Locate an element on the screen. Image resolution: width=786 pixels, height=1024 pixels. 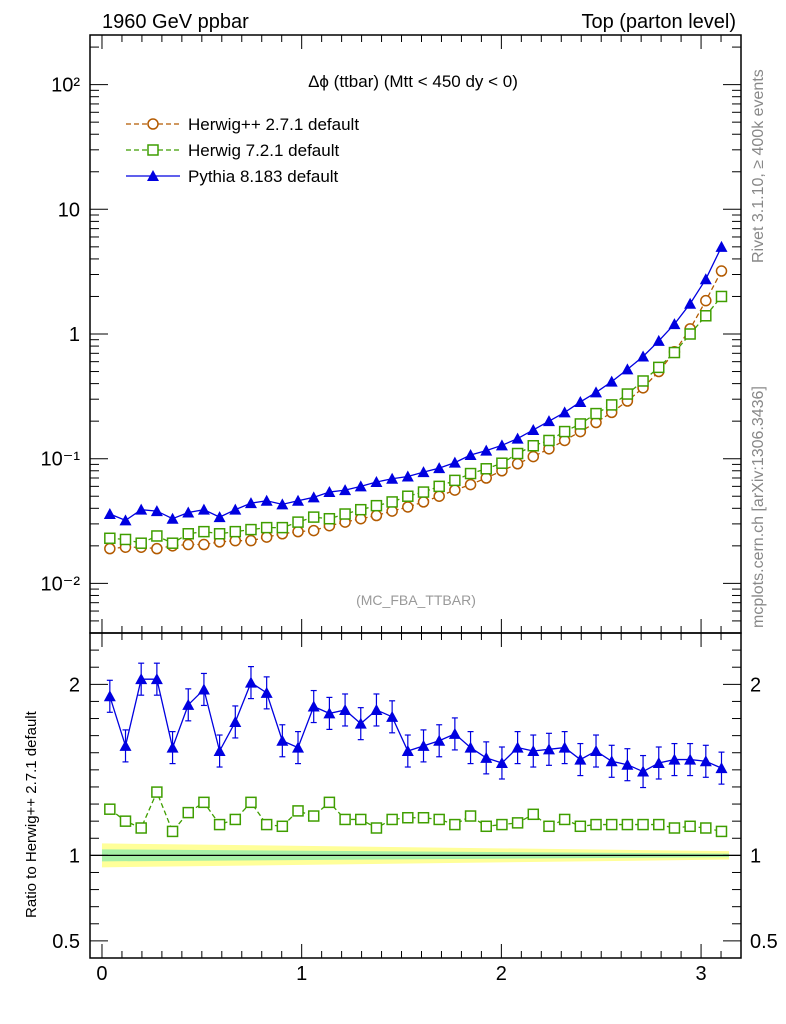
y-tick-label: 10⁻¹ is located at coordinates (61, 460).